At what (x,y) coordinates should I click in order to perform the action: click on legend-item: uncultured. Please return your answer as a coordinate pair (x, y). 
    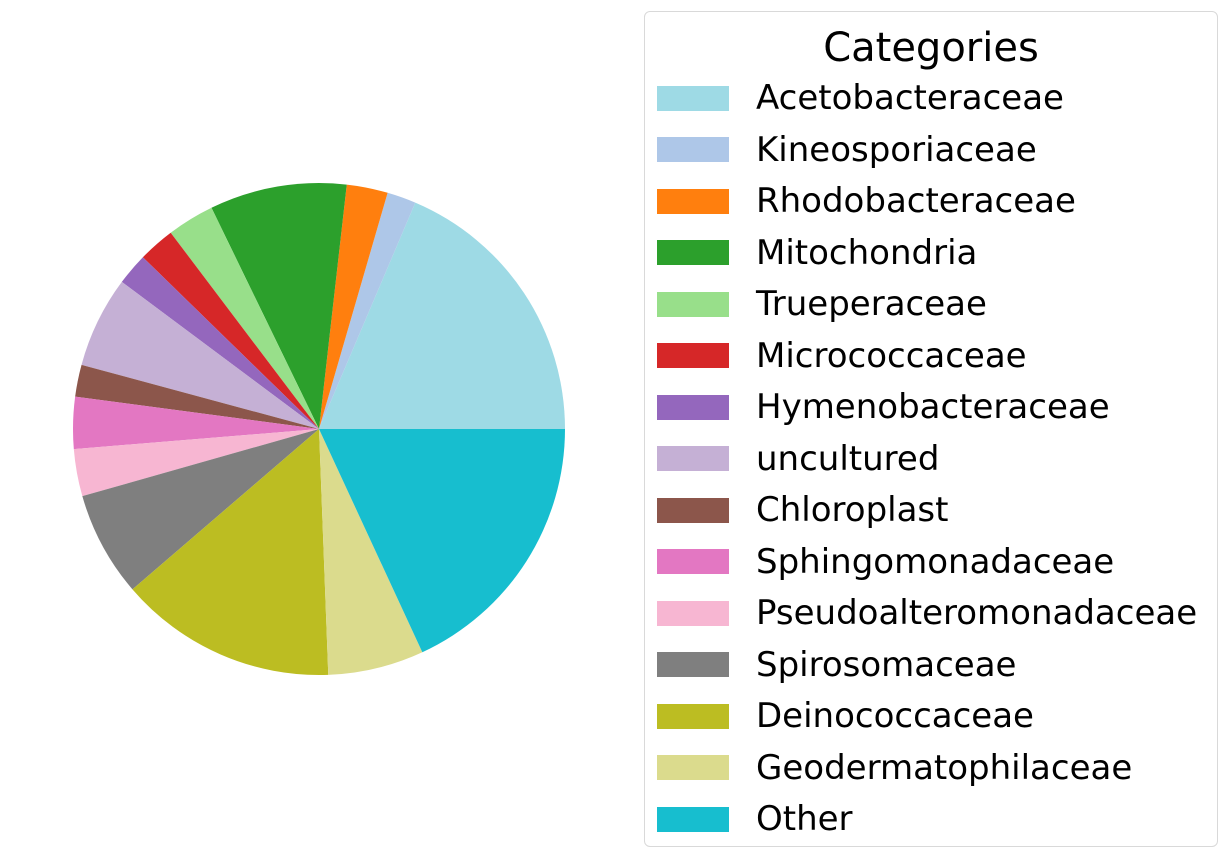
    Looking at the image, I should click on (798, 458).